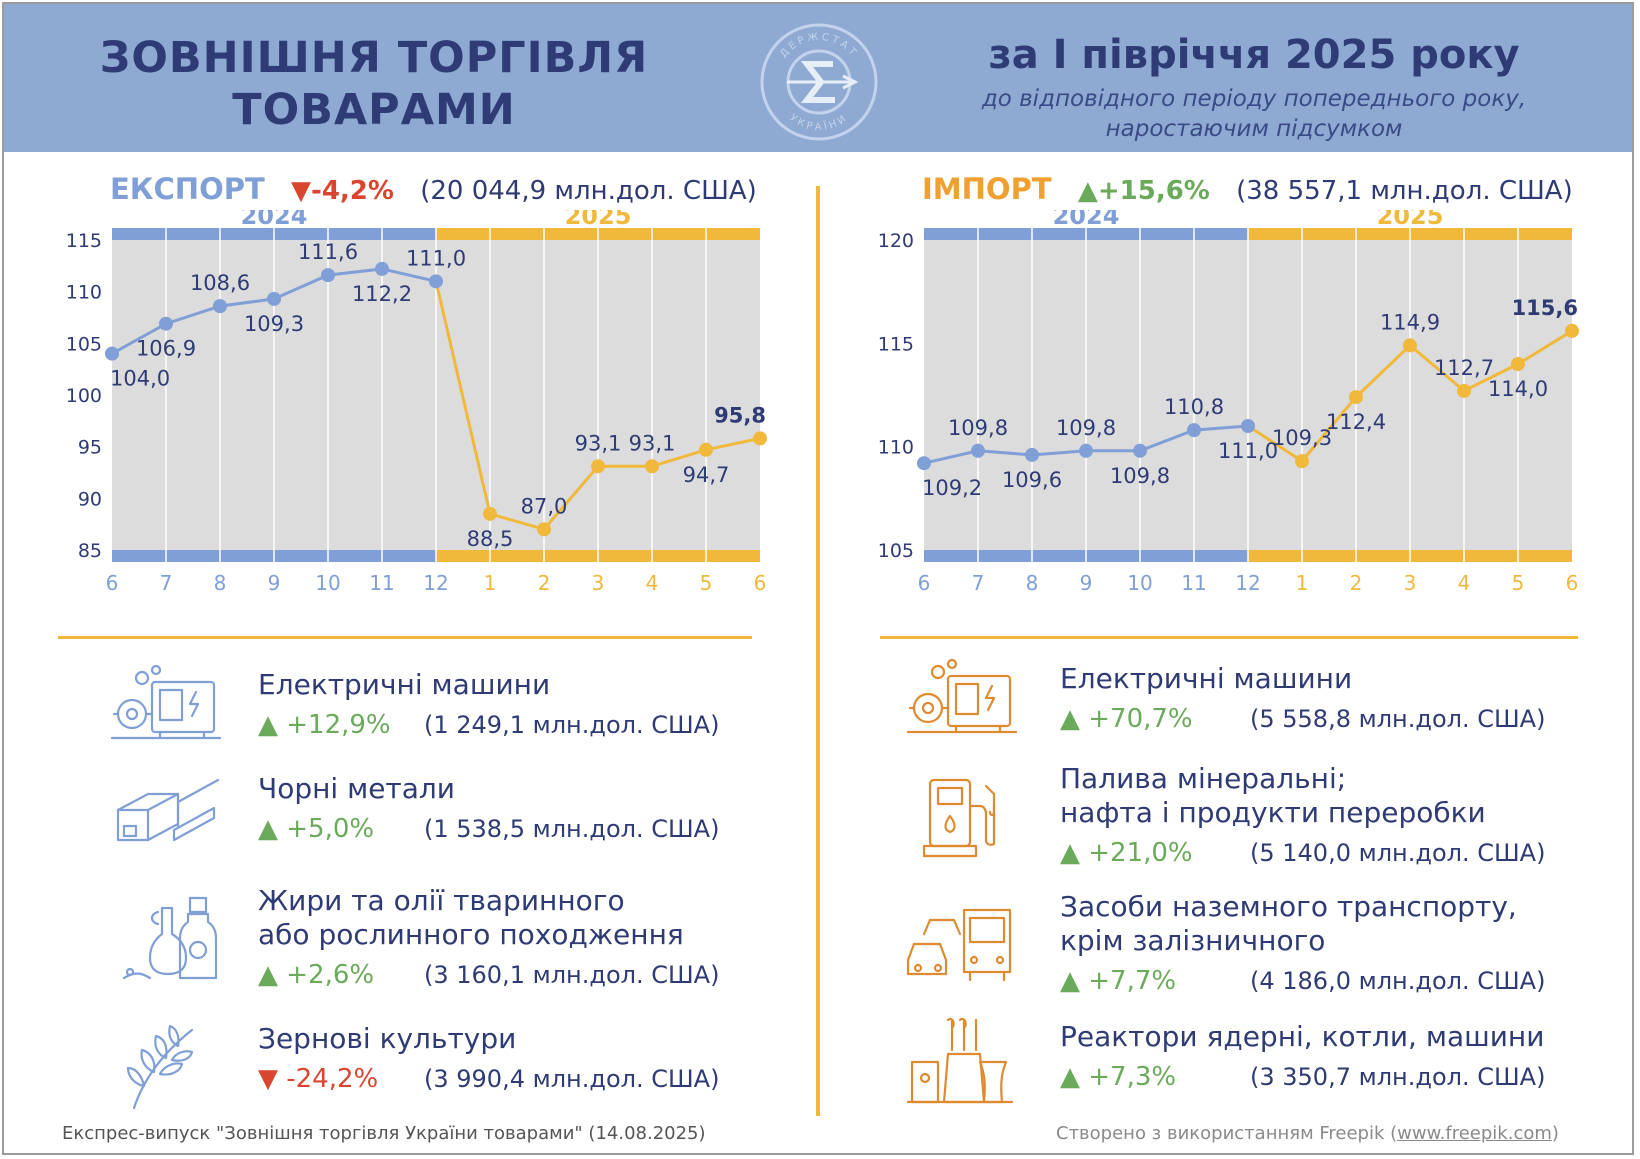 Image resolution: width=1640 pixels, height=1159 pixels. I want to click on wheat-icon, so click(160, 1067).